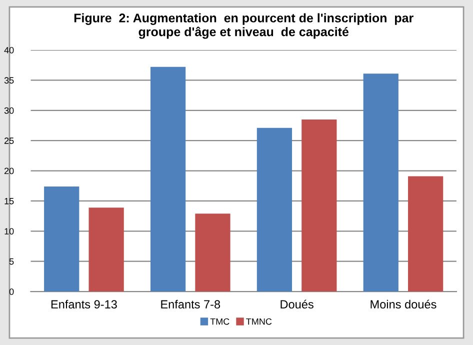  I want to click on legend-label: TMC, so click(220, 321).